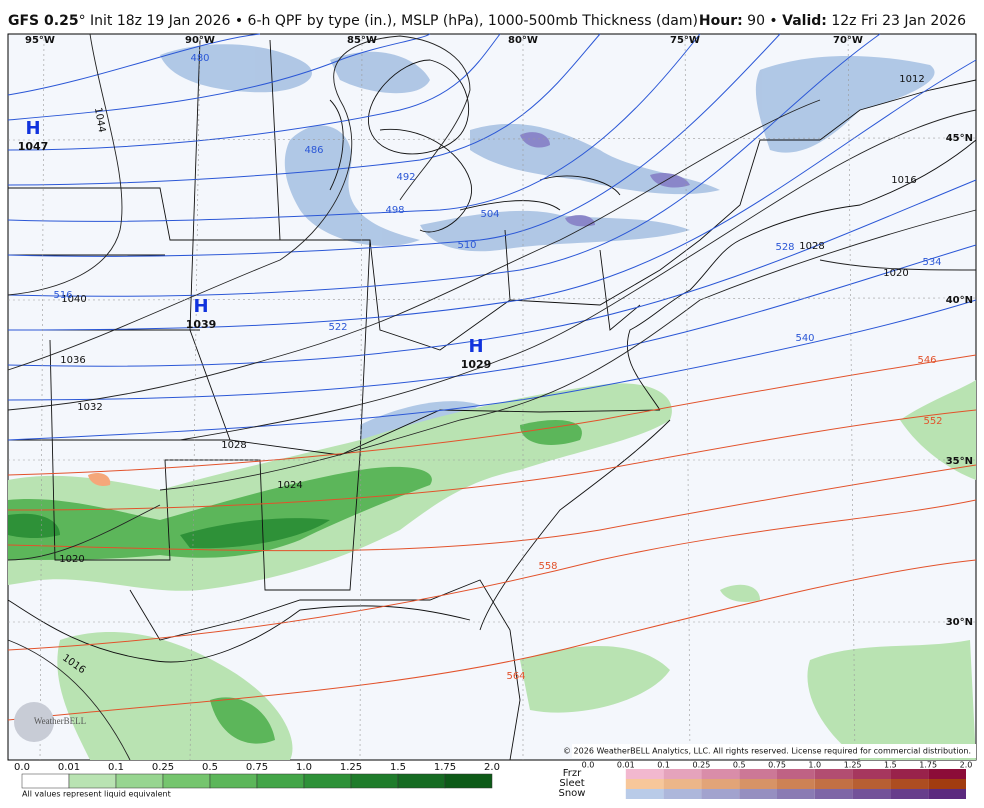 The width and height of the screenshot is (984, 808). What do you see at coordinates (588, 765) in the screenshot?
I see `ptype-scale-label: 0.0` at bounding box center [588, 765].